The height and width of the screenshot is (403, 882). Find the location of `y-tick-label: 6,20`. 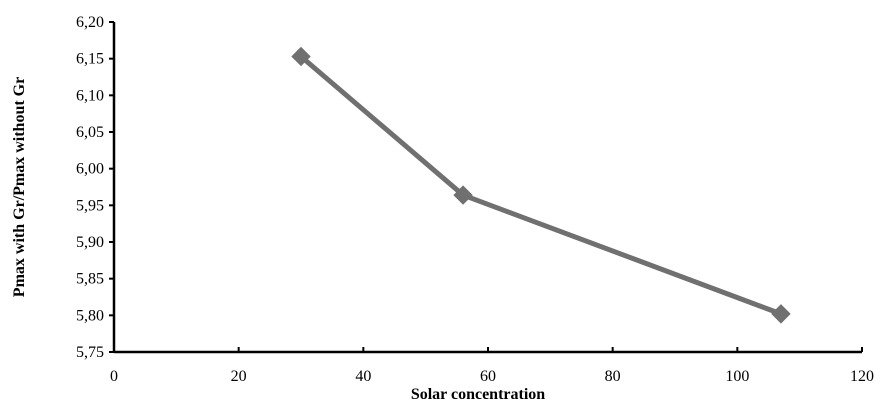

y-tick-label: 6,20 is located at coordinates (90, 22).